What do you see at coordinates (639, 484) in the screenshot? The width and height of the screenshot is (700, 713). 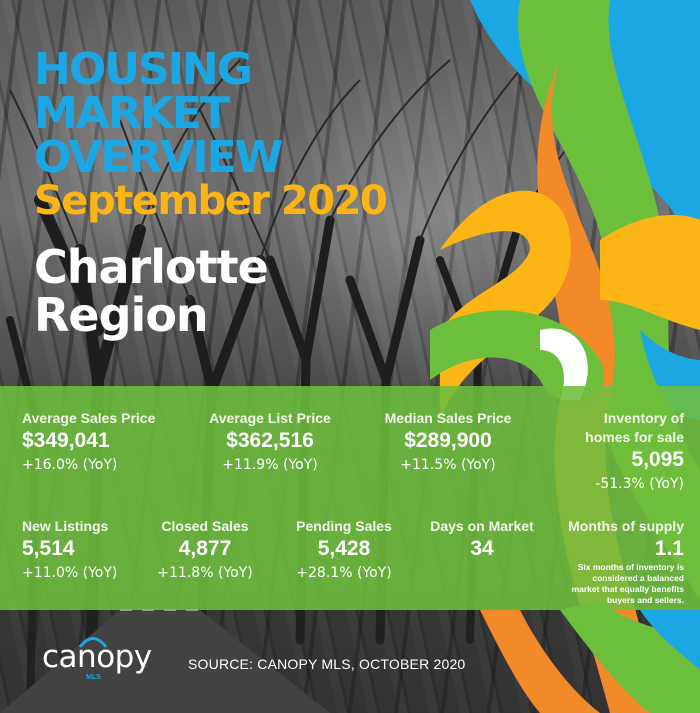 I see `stat-change: -51.3% (YoY)` at bounding box center [639, 484].